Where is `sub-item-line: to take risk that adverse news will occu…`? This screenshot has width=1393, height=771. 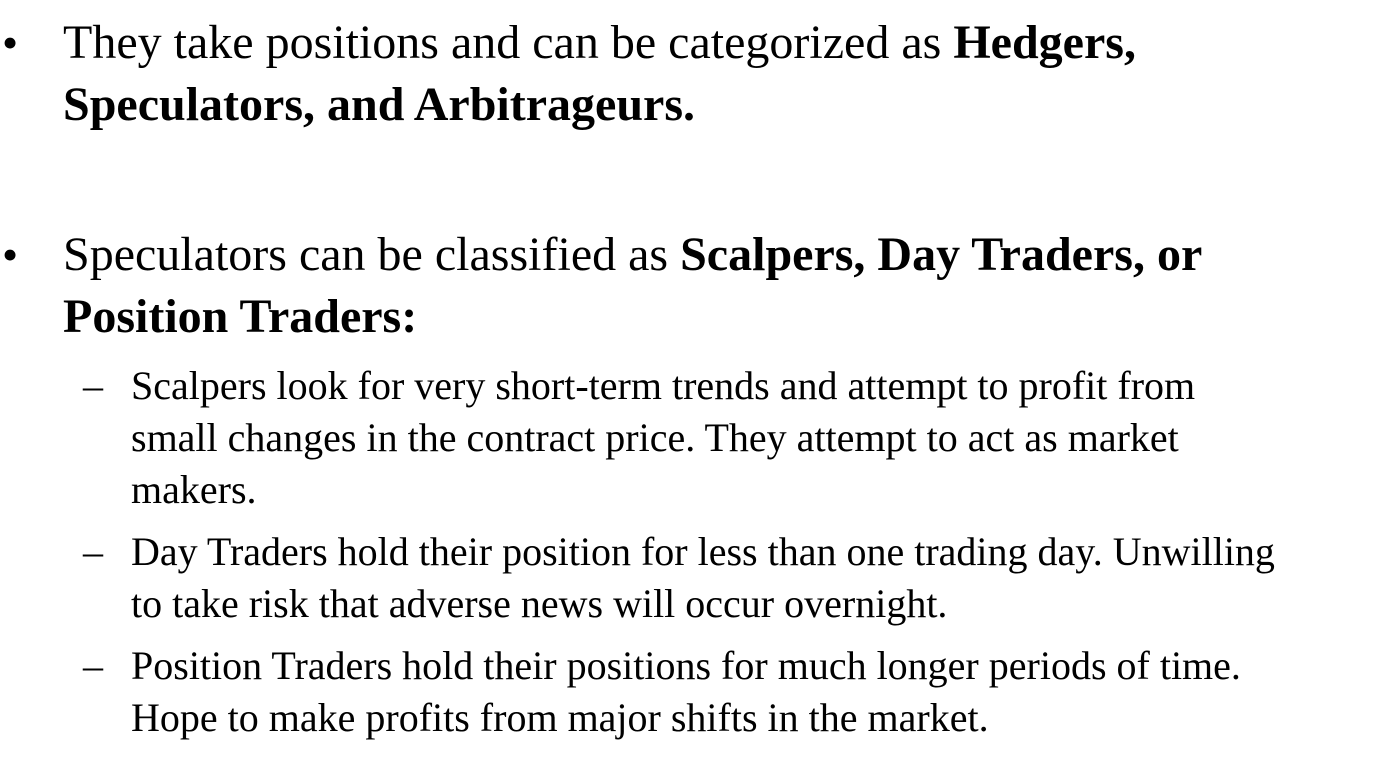
sub-item-line: to take risk that adverse news will occu… is located at coordinates (539, 603).